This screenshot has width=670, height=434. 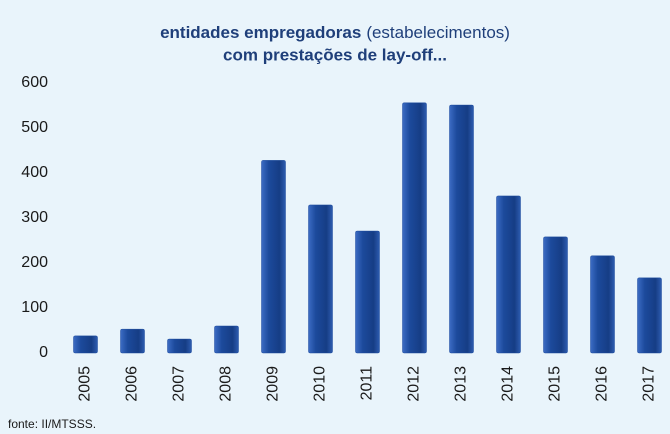 What do you see at coordinates (320, 384) in the screenshot?
I see `x-tick-label: 2010` at bounding box center [320, 384].